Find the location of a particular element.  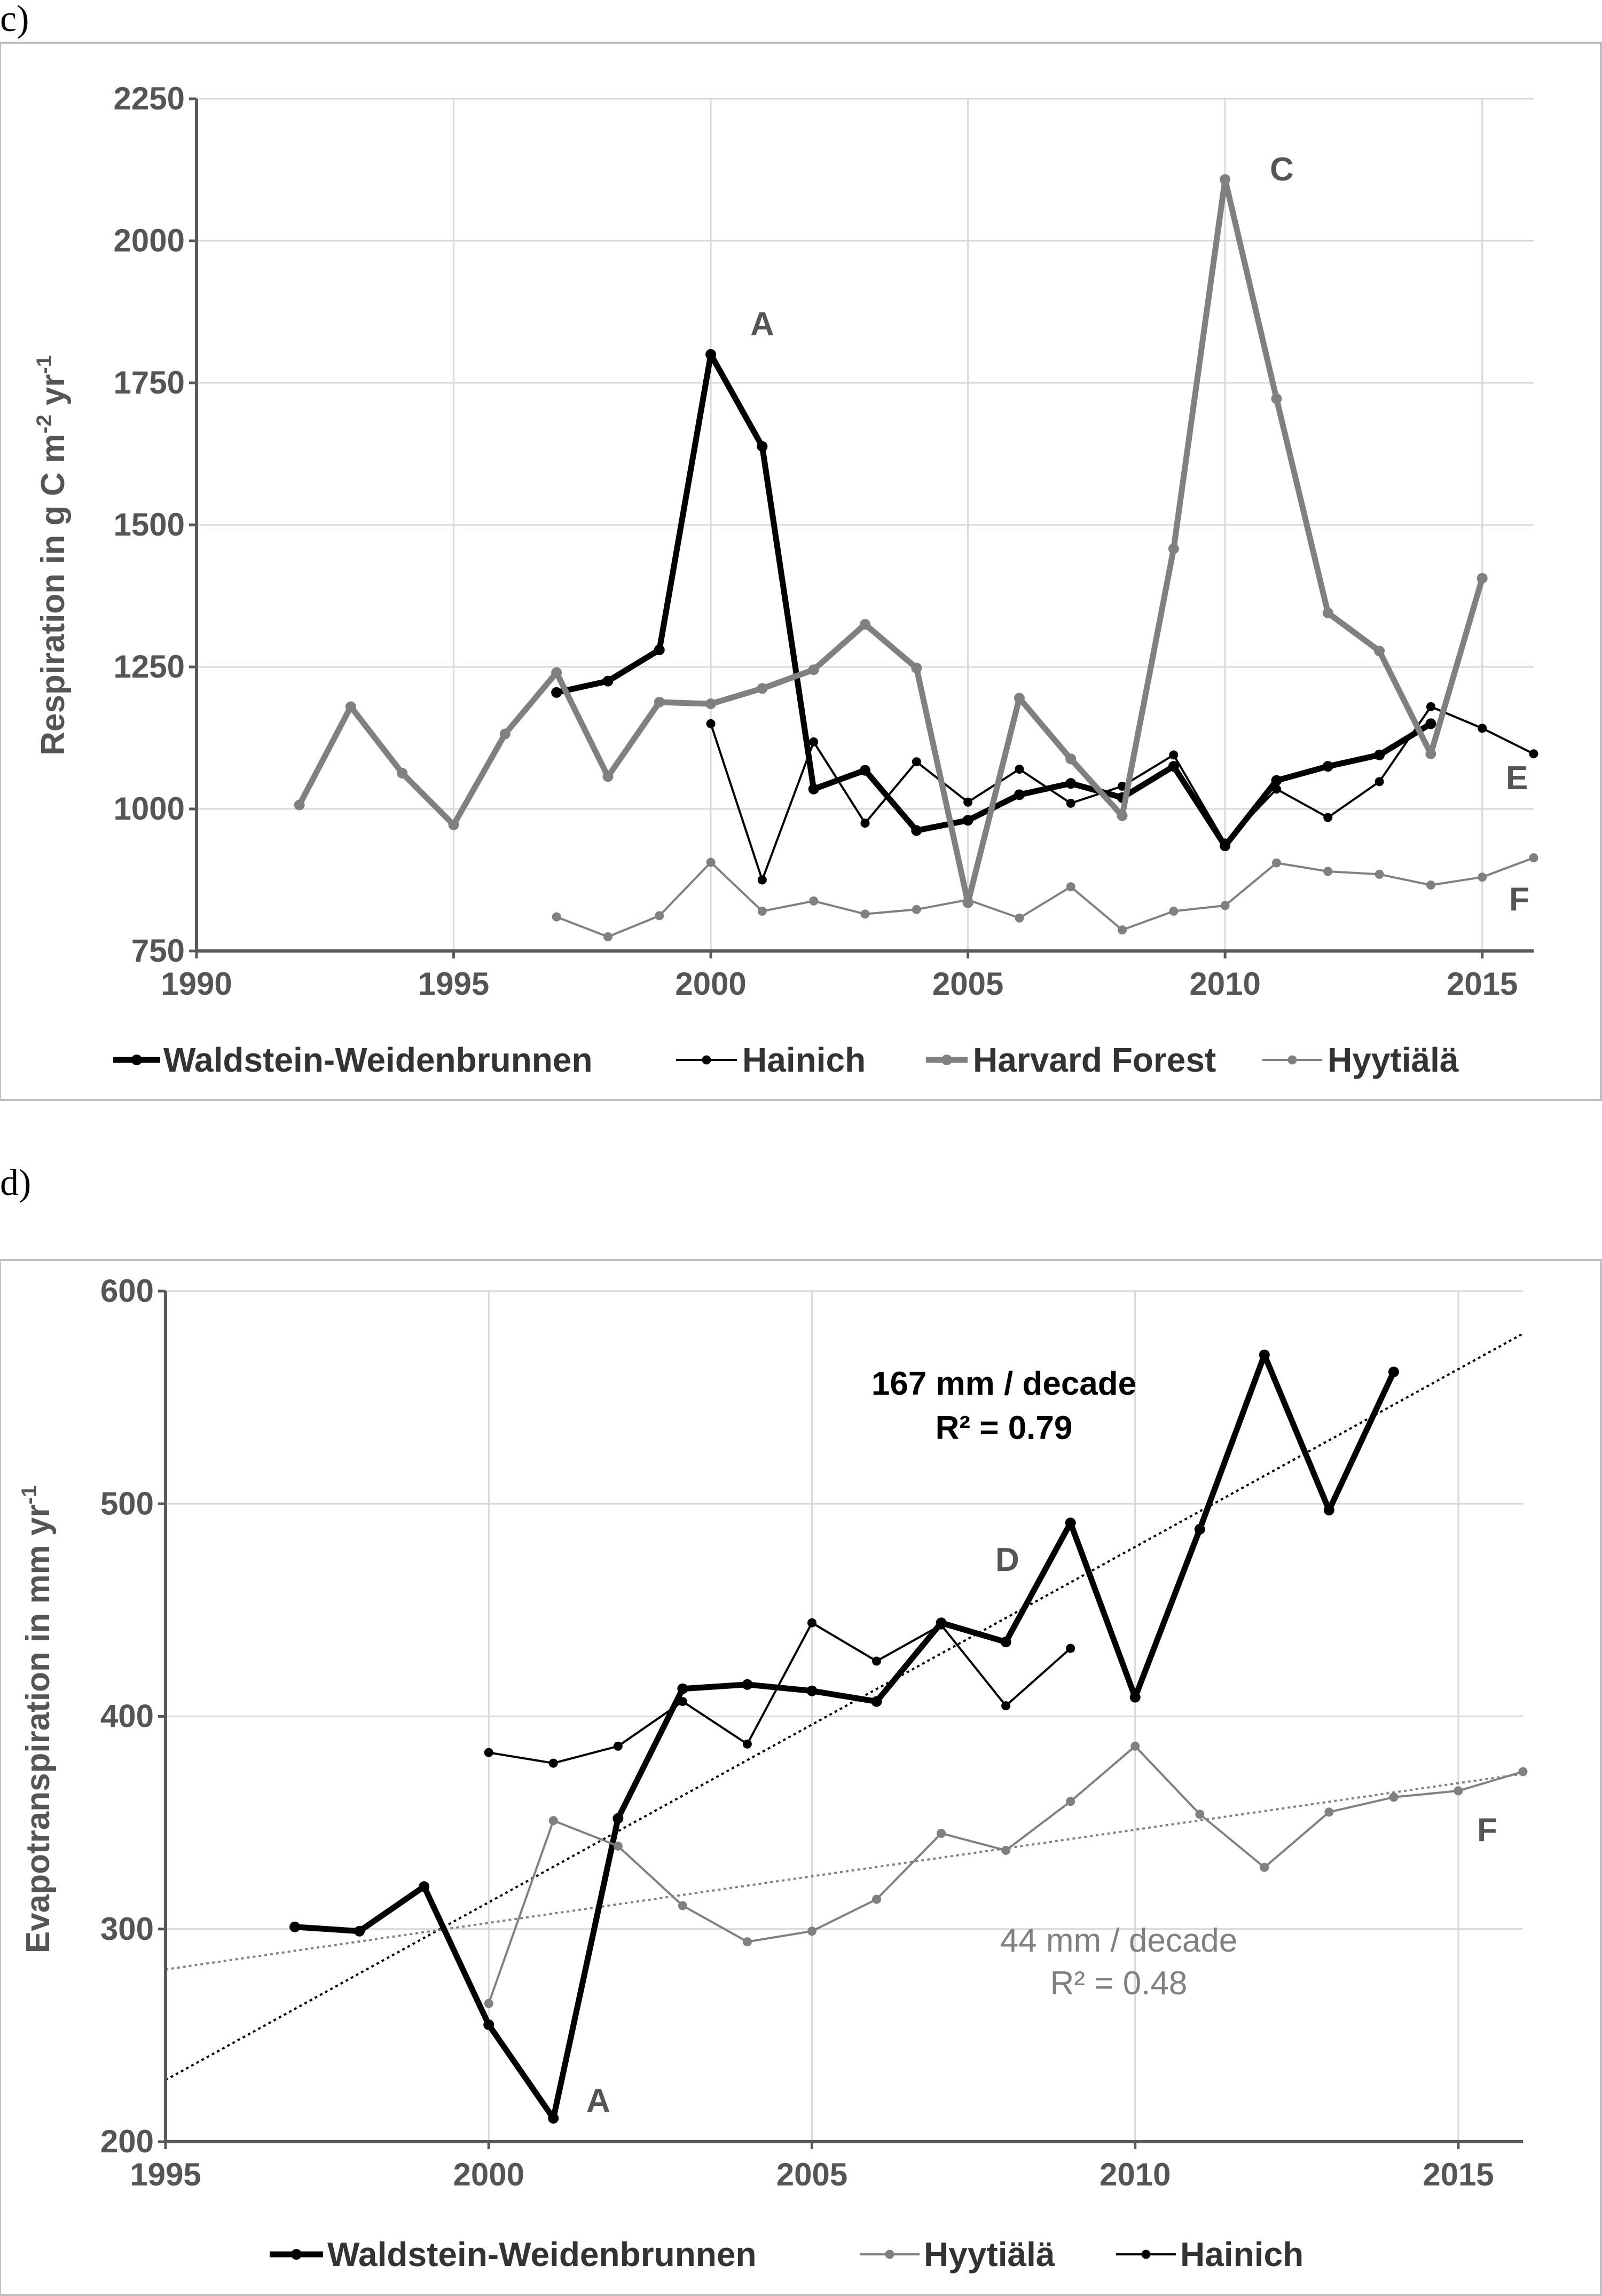

panel-c-y-axis-title: Respiration in g C m-2 yr-1 is located at coordinates (52, 555).